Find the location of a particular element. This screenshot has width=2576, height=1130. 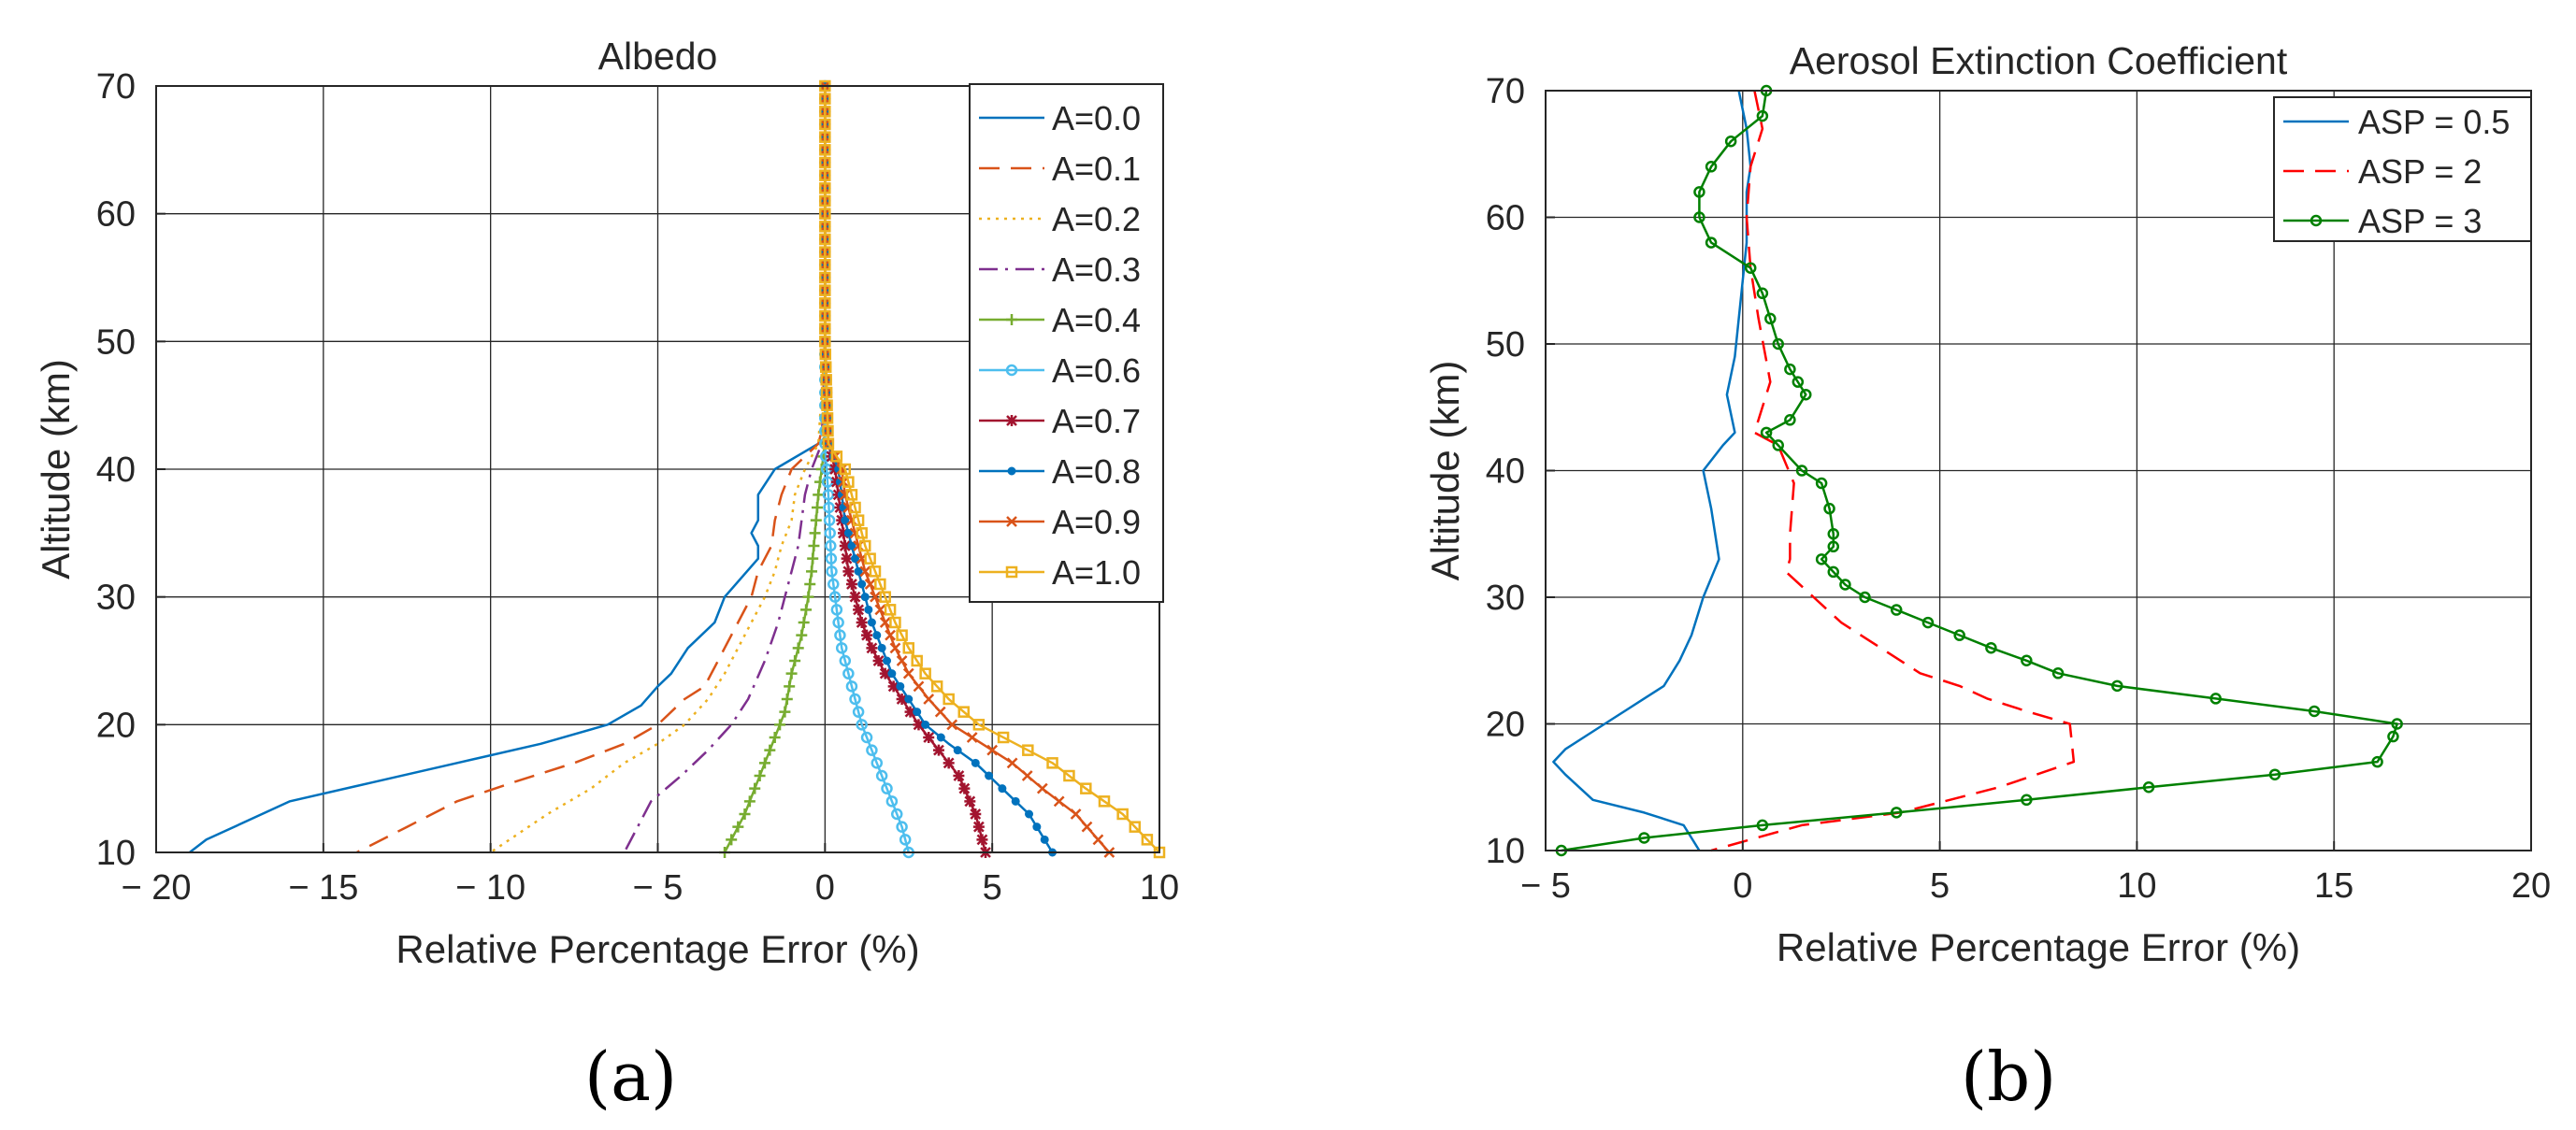

legend-label: A=0.0 is located at coordinates (1096, 118).